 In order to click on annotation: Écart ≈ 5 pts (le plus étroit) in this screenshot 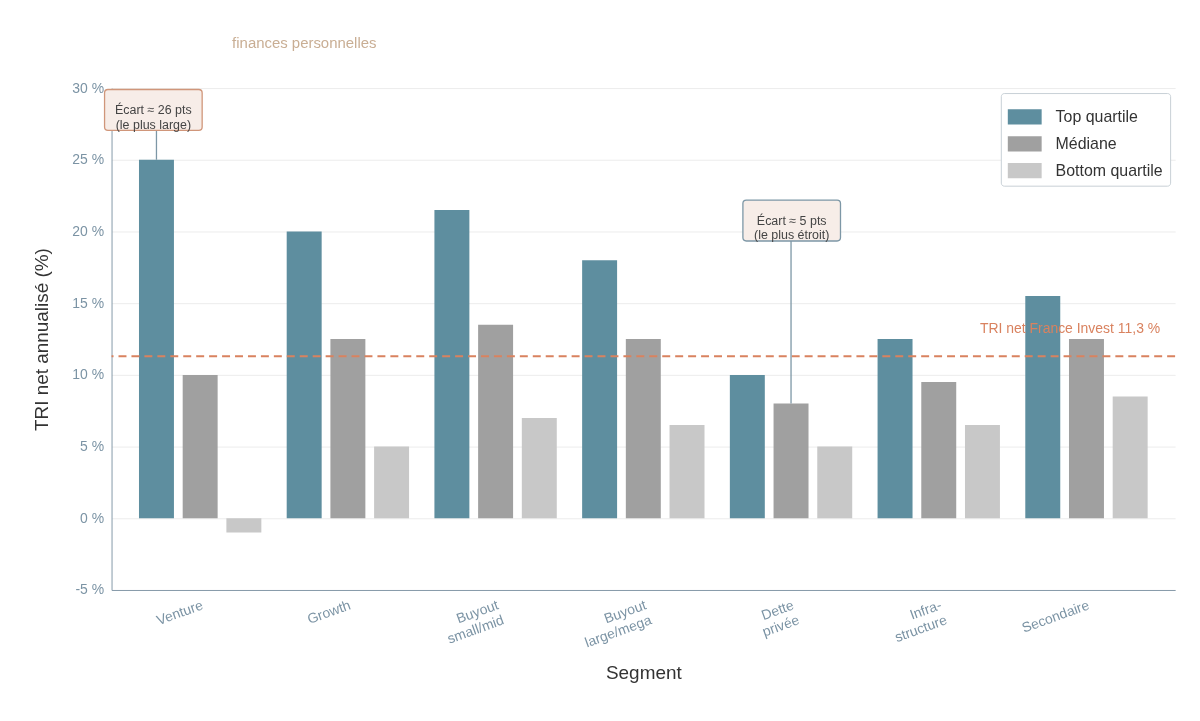, I will do `click(792, 227)`.